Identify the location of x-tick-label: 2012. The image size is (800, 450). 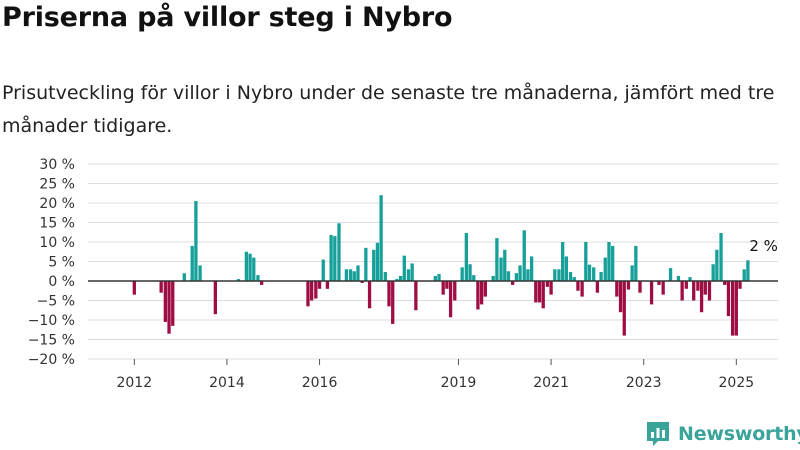
(134, 383).